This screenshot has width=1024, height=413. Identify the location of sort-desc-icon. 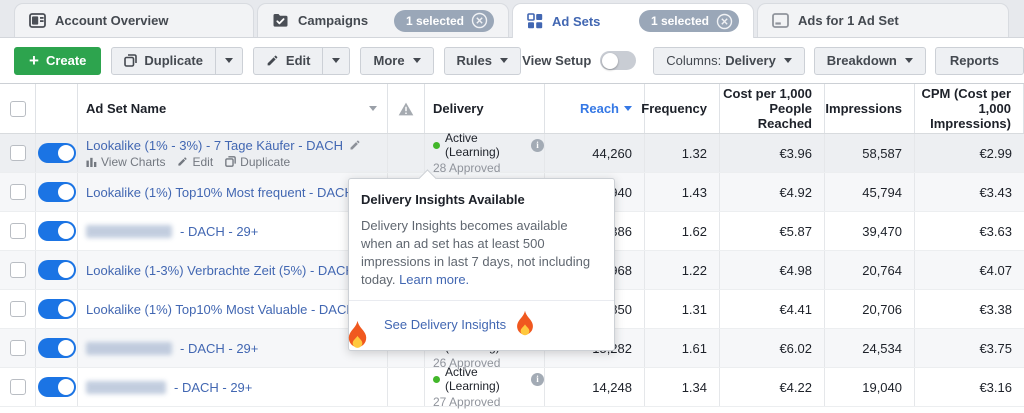
(628, 110).